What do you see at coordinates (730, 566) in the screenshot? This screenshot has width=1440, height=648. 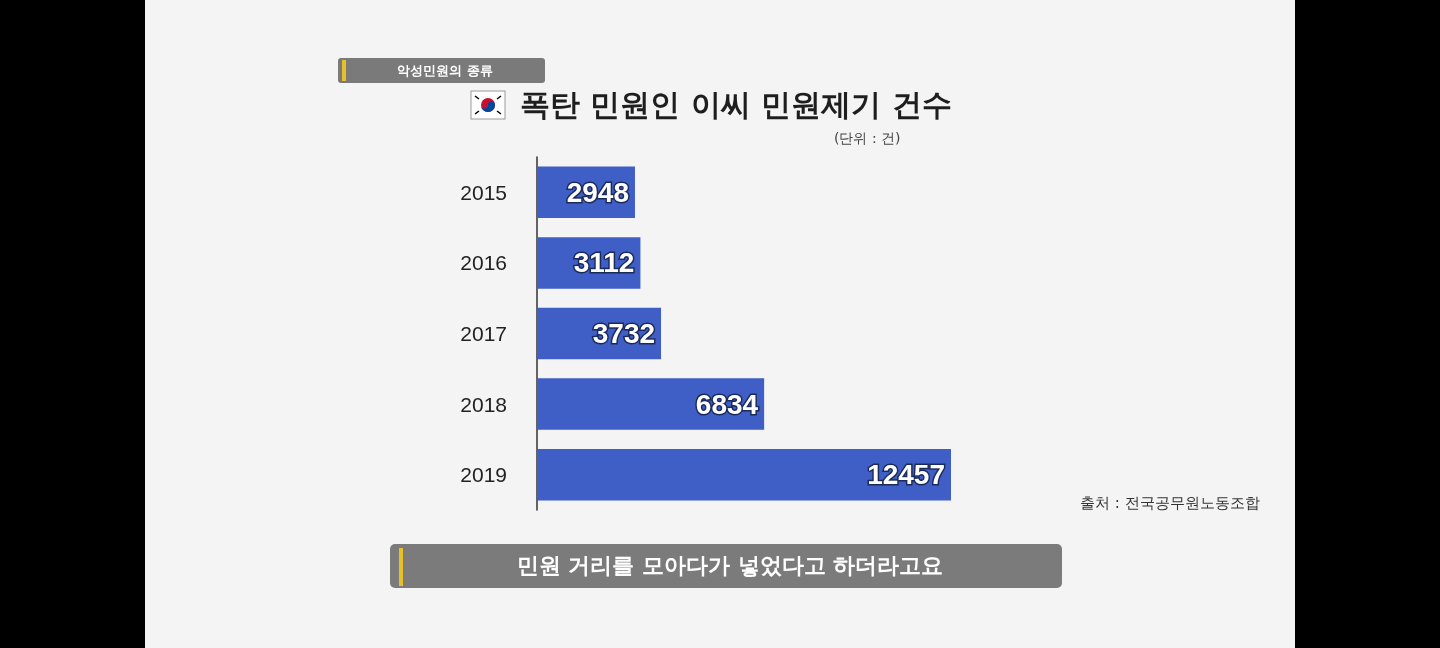 I see `text: 민원 거리를 모아다가 넣었다고 하더라고요` at bounding box center [730, 566].